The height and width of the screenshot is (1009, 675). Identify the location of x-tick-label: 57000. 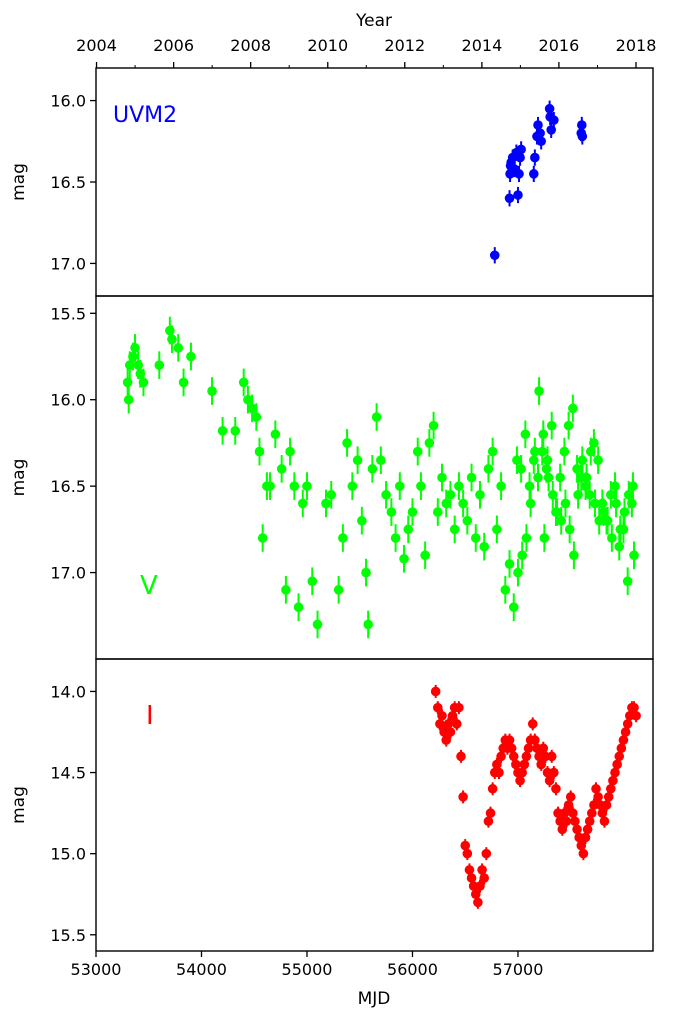
(518, 969).